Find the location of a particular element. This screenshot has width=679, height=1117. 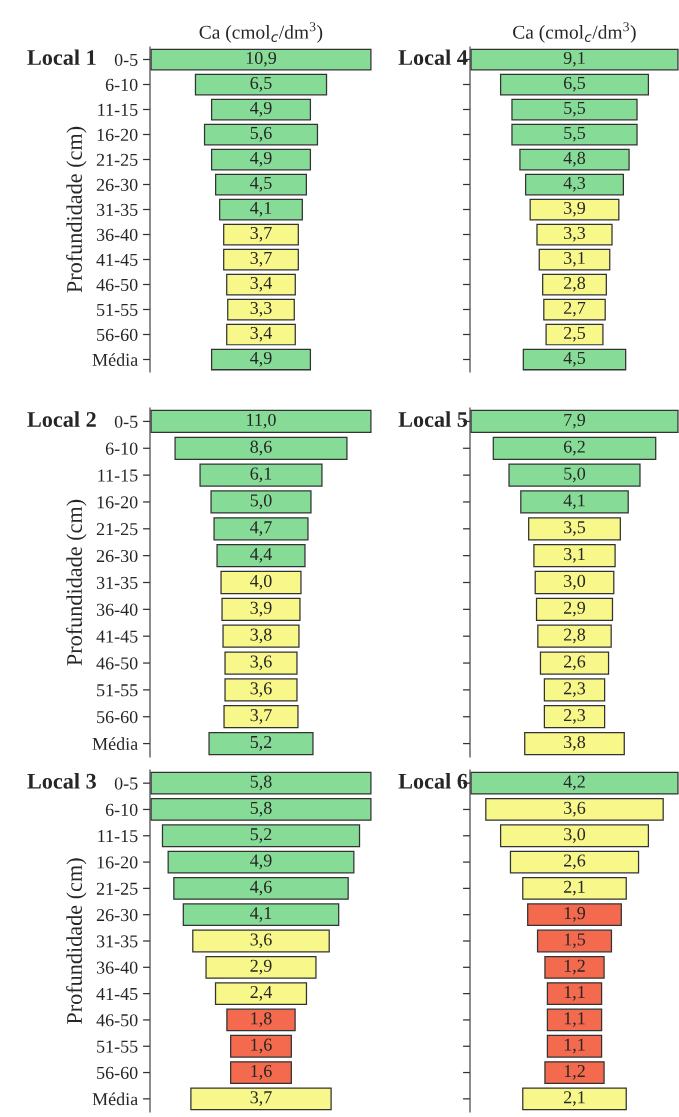

data-label: 5,5 is located at coordinates (575, 109).